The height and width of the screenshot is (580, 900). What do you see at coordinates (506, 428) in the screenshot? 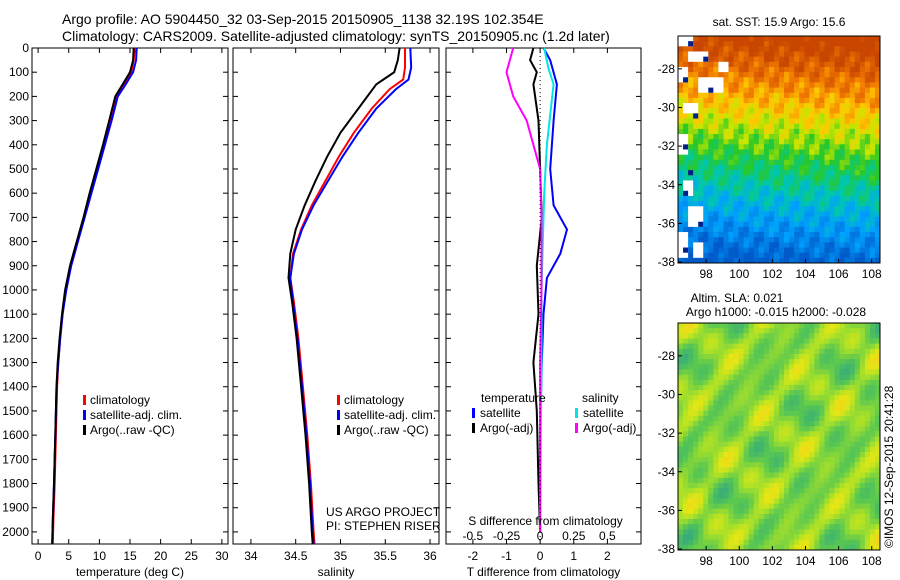
I see `legend-label: Argo(-adj)` at bounding box center [506, 428].